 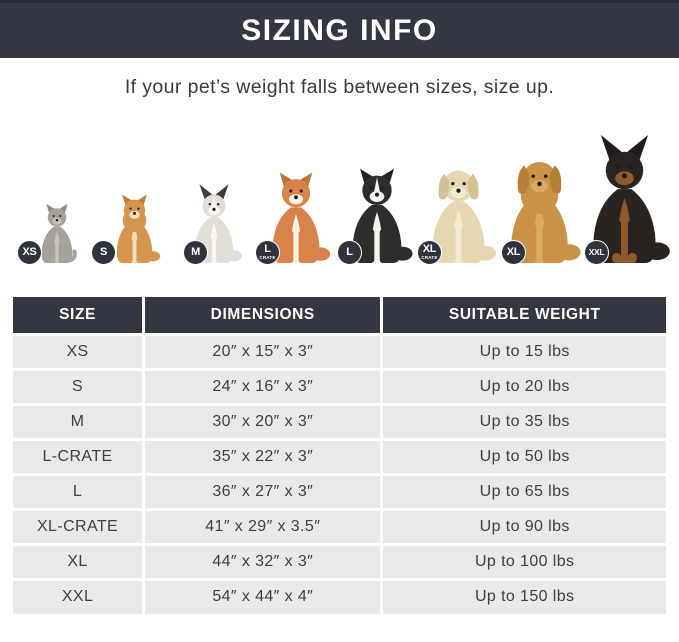 I want to click on pet-border-collie, so click(x=377, y=212).